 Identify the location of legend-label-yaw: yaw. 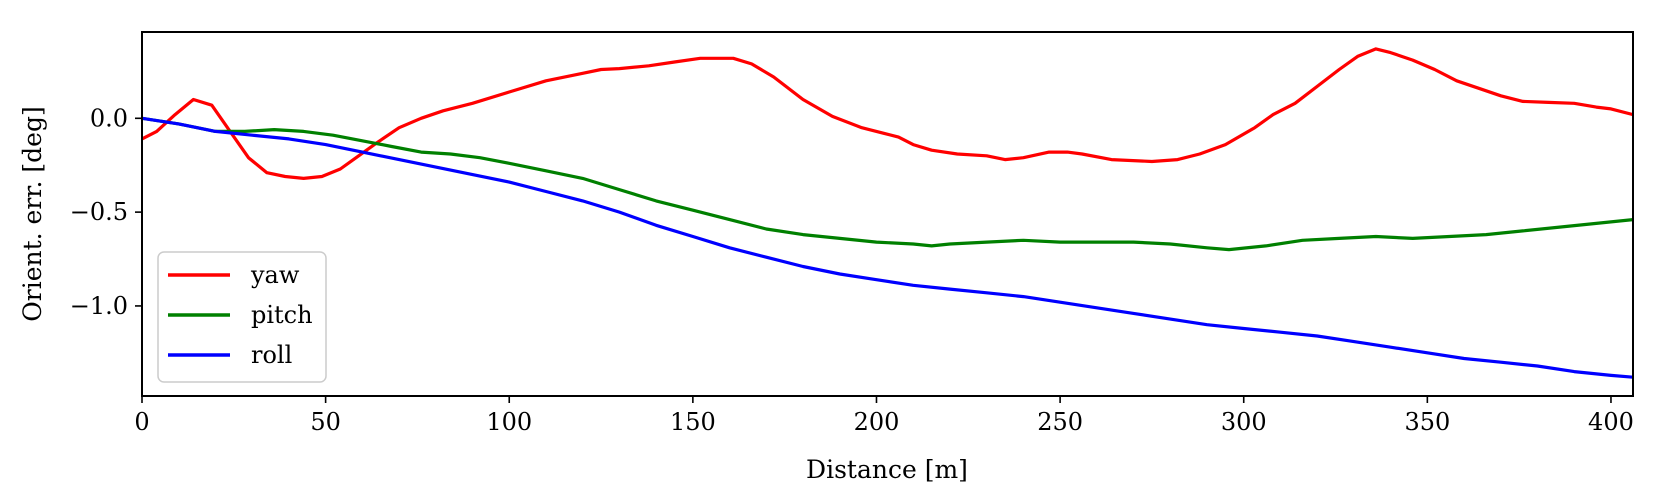
(275, 275).